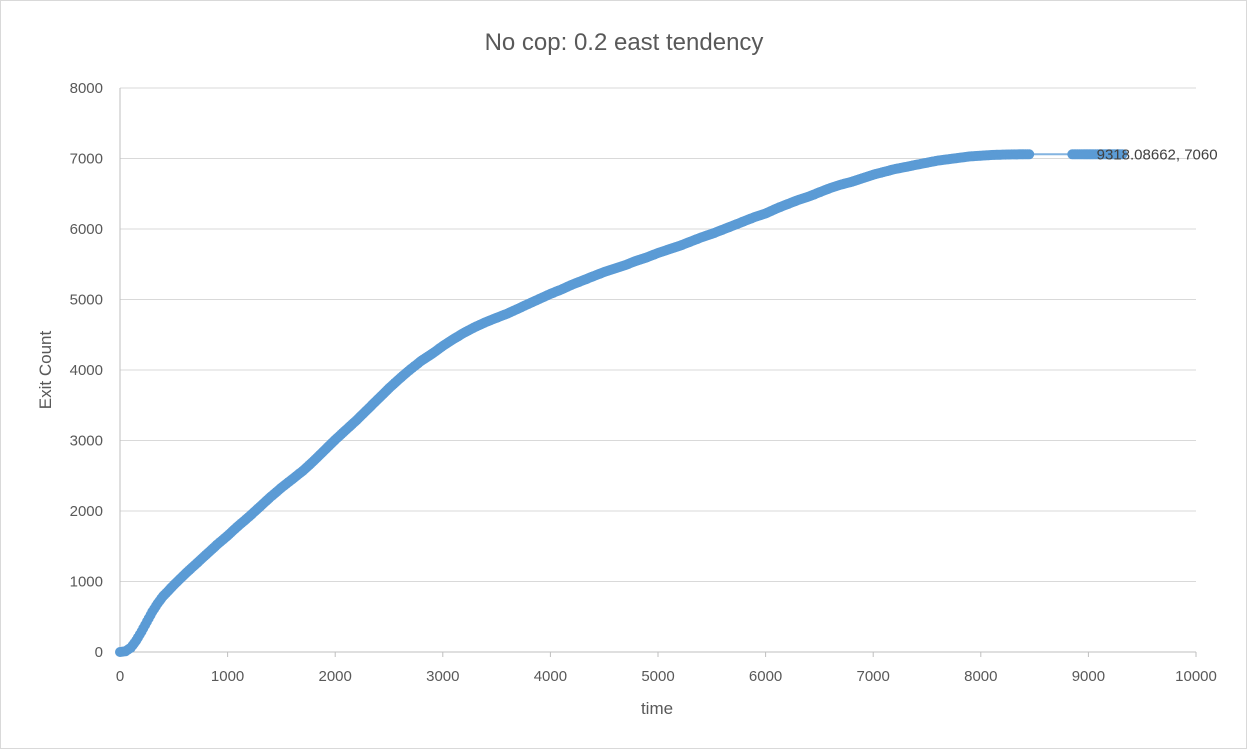 The image size is (1247, 749). What do you see at coordinates (442, 676) in the screenshot?
I see `x-tick-label: 3000` at bounding box center [442, 676].